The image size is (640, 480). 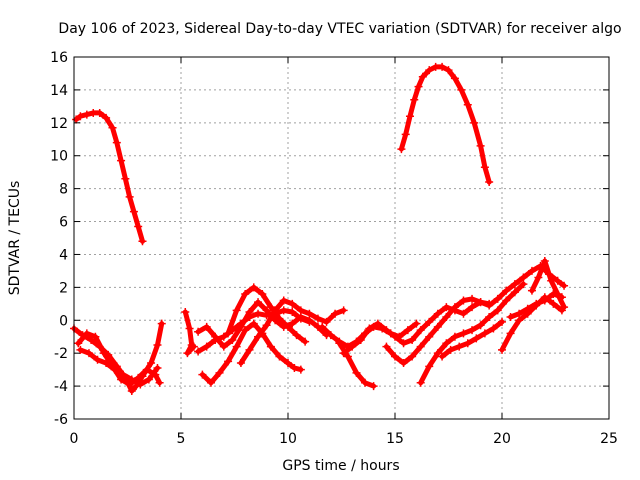 I want to click on y-tick-label: -6, so click(x=61, y=420).